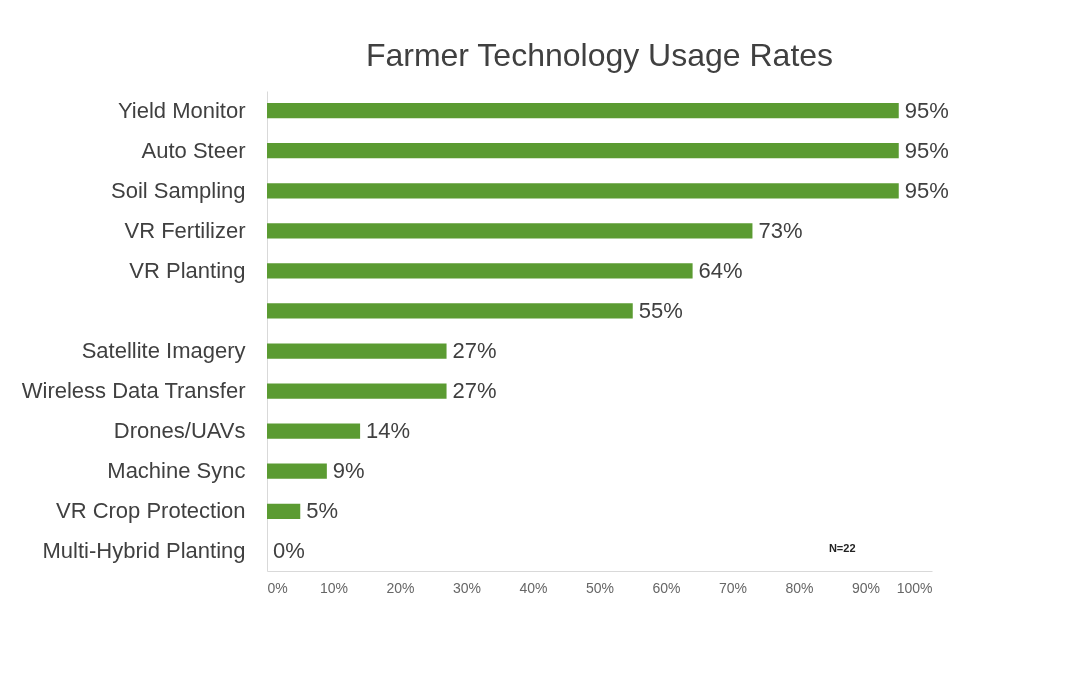 The height and width of the screenshot is (674, 1074). I want to click on y-tick-label: Soil Sampling, so click(178, 190).